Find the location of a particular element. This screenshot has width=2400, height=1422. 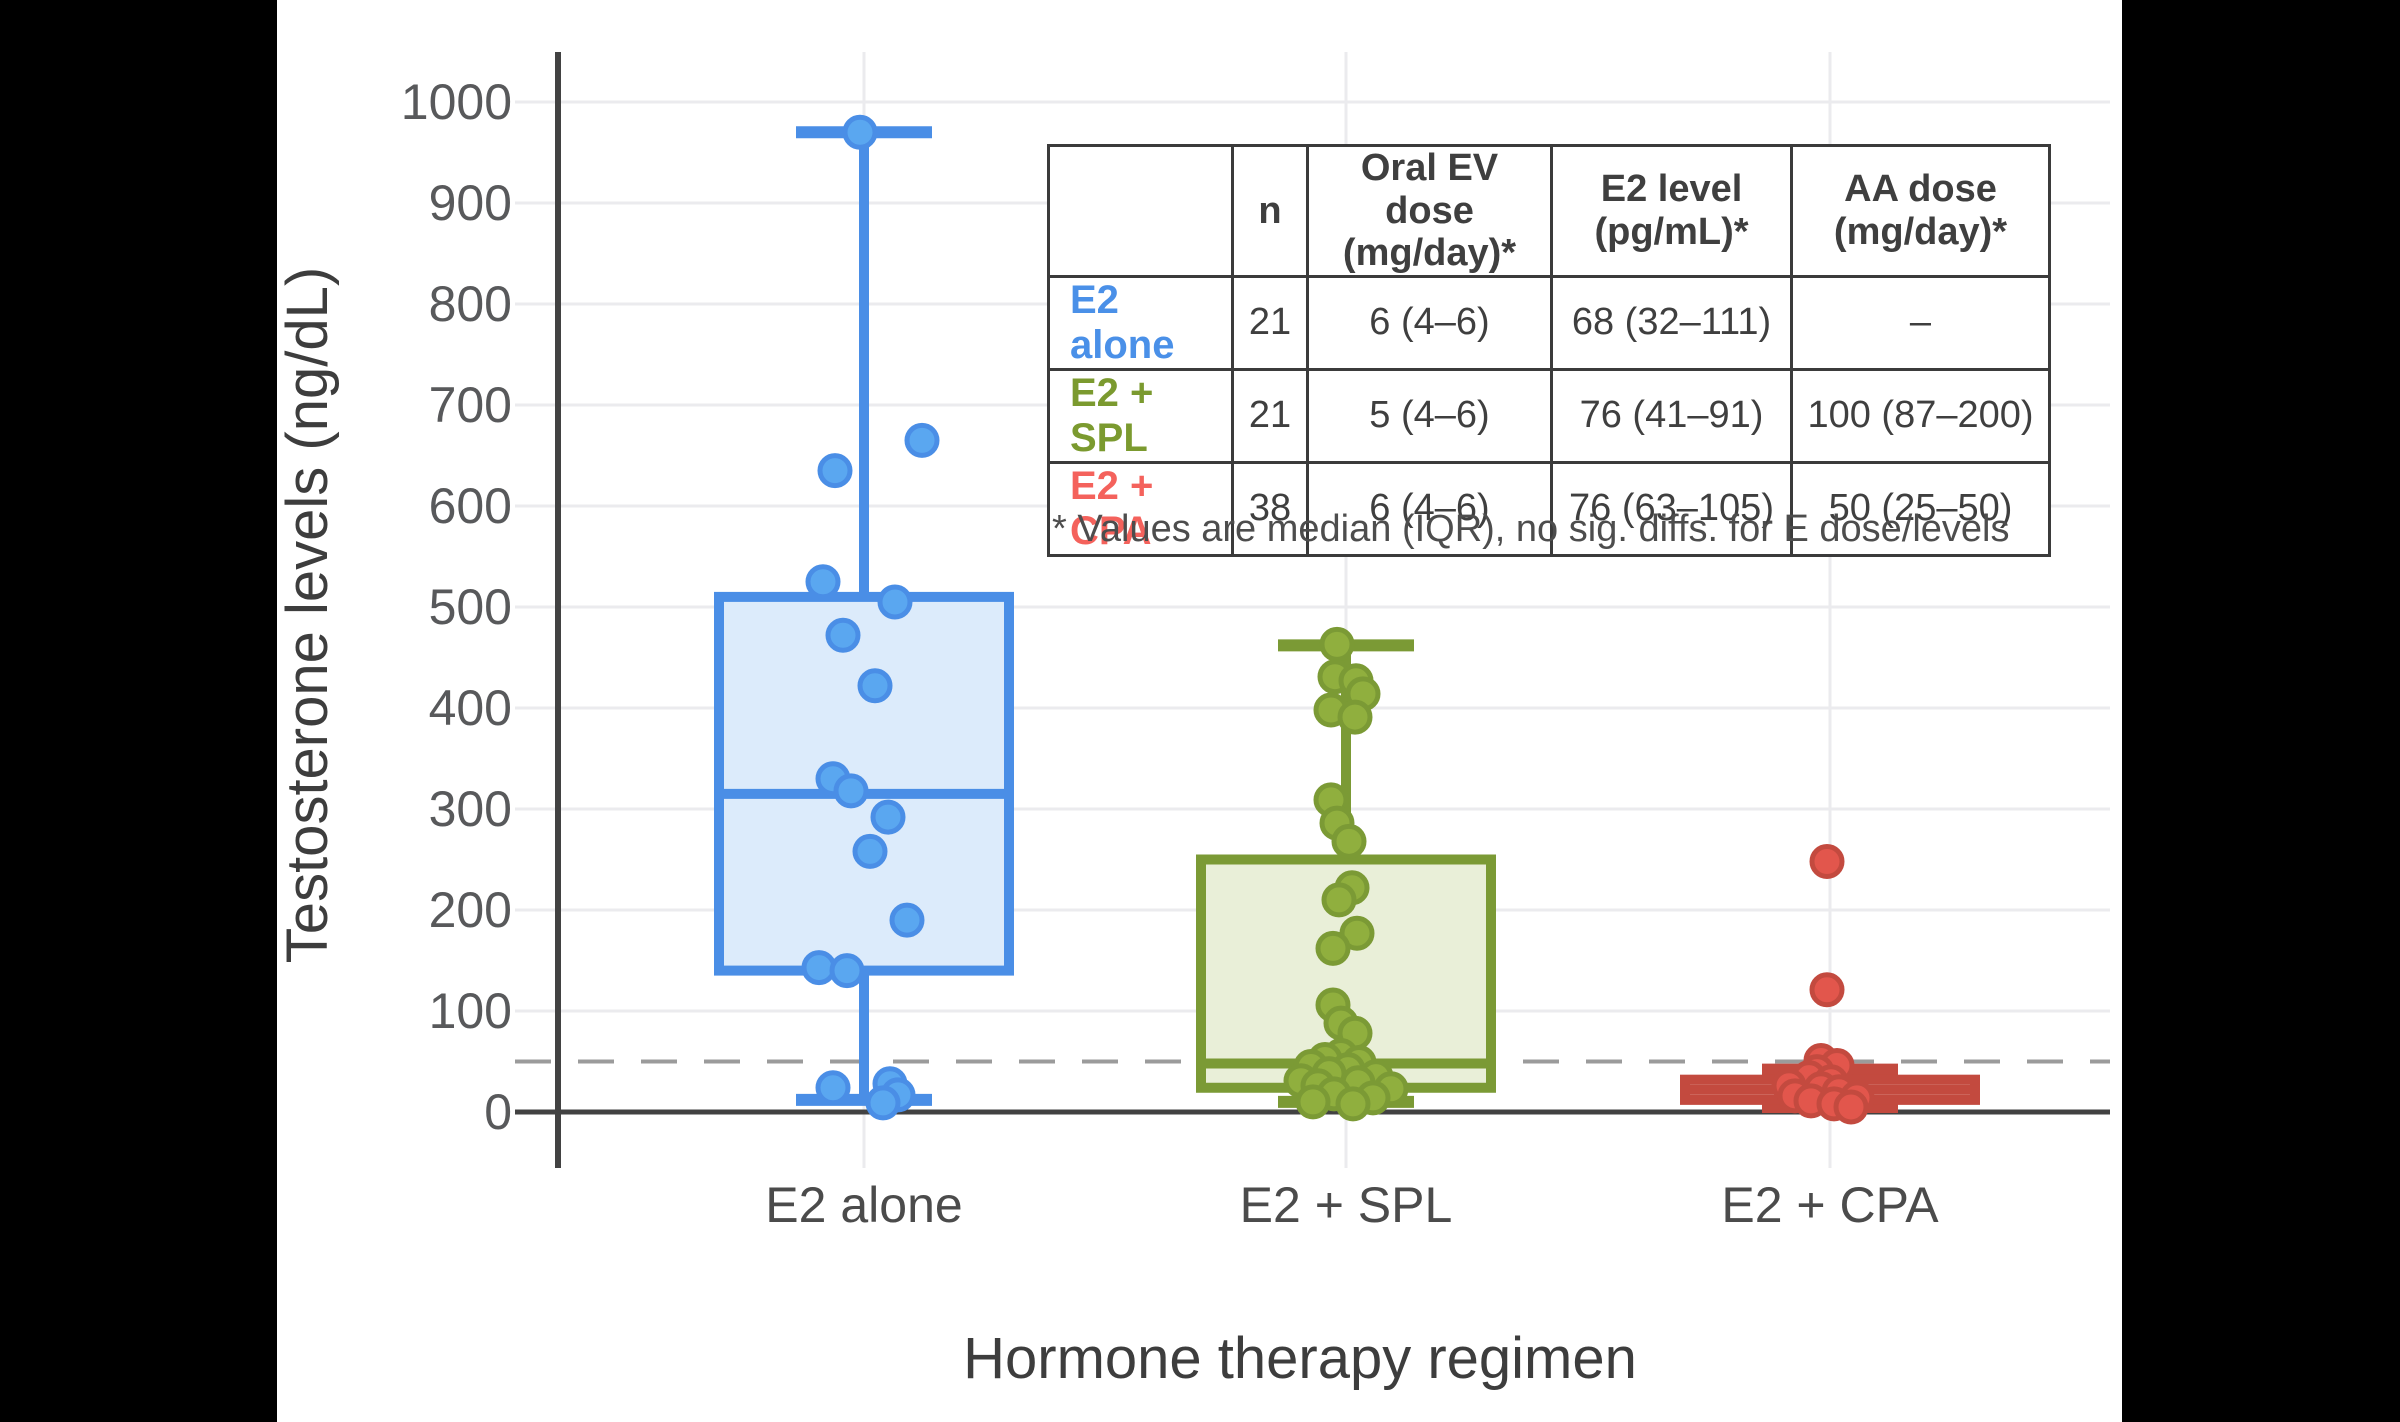

cell-e2-level: 76 (63–105) is located at coordinates (1671, 508).